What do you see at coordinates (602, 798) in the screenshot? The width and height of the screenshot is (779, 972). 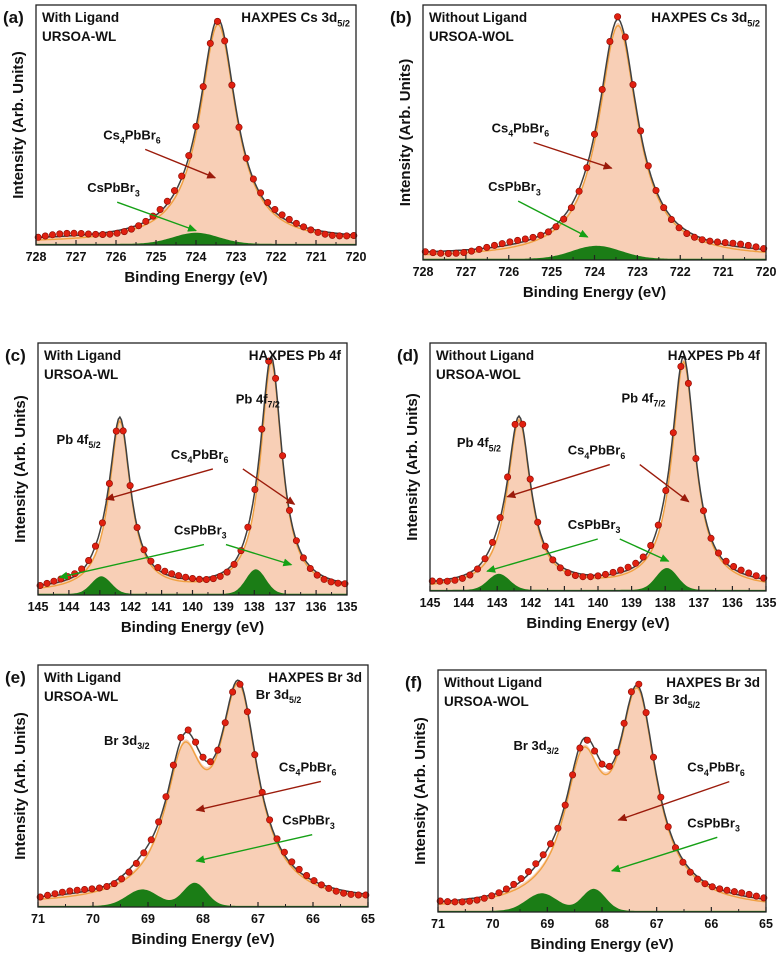 I see `envelope-area` at bounding box center [602, 798].